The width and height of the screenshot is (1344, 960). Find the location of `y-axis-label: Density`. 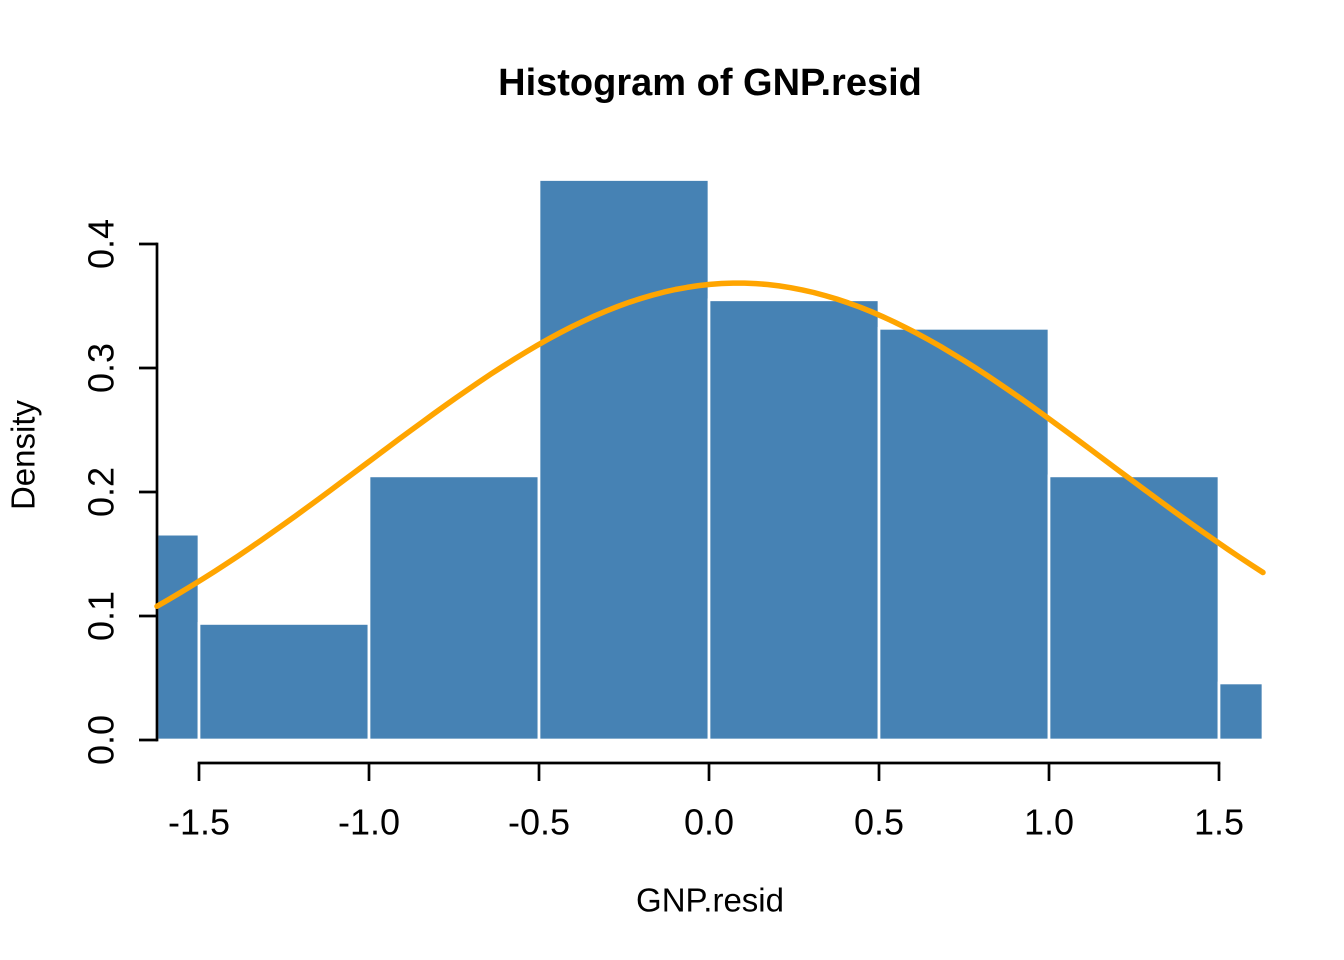

y-axis-label: Density is located at coordinates (23, 455).